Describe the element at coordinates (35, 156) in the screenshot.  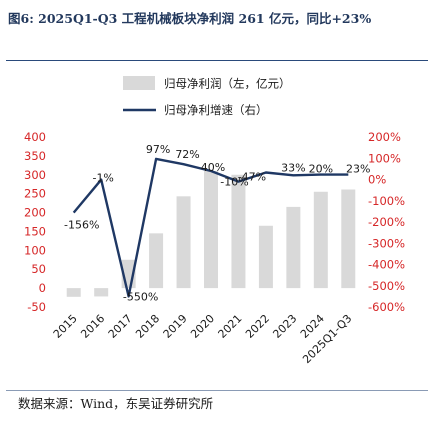
I see `left-tick-label: 350` at that location.